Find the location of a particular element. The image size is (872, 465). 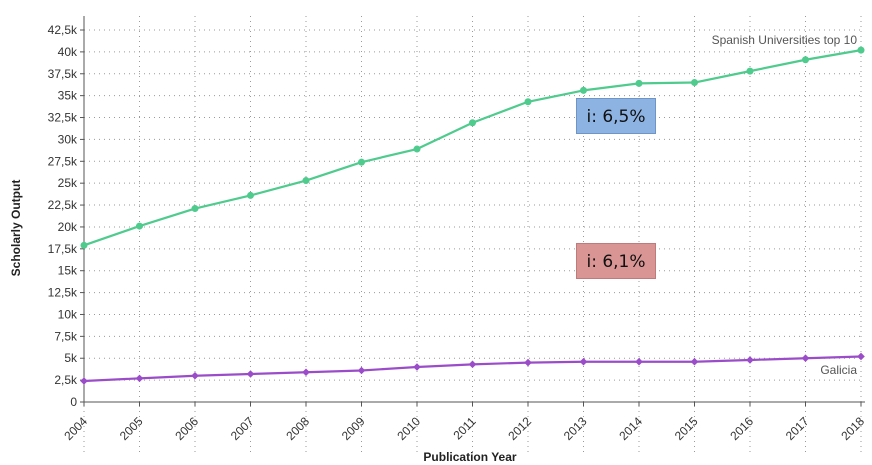

y-tick-label: 15k is located at coordinates (68, 271).